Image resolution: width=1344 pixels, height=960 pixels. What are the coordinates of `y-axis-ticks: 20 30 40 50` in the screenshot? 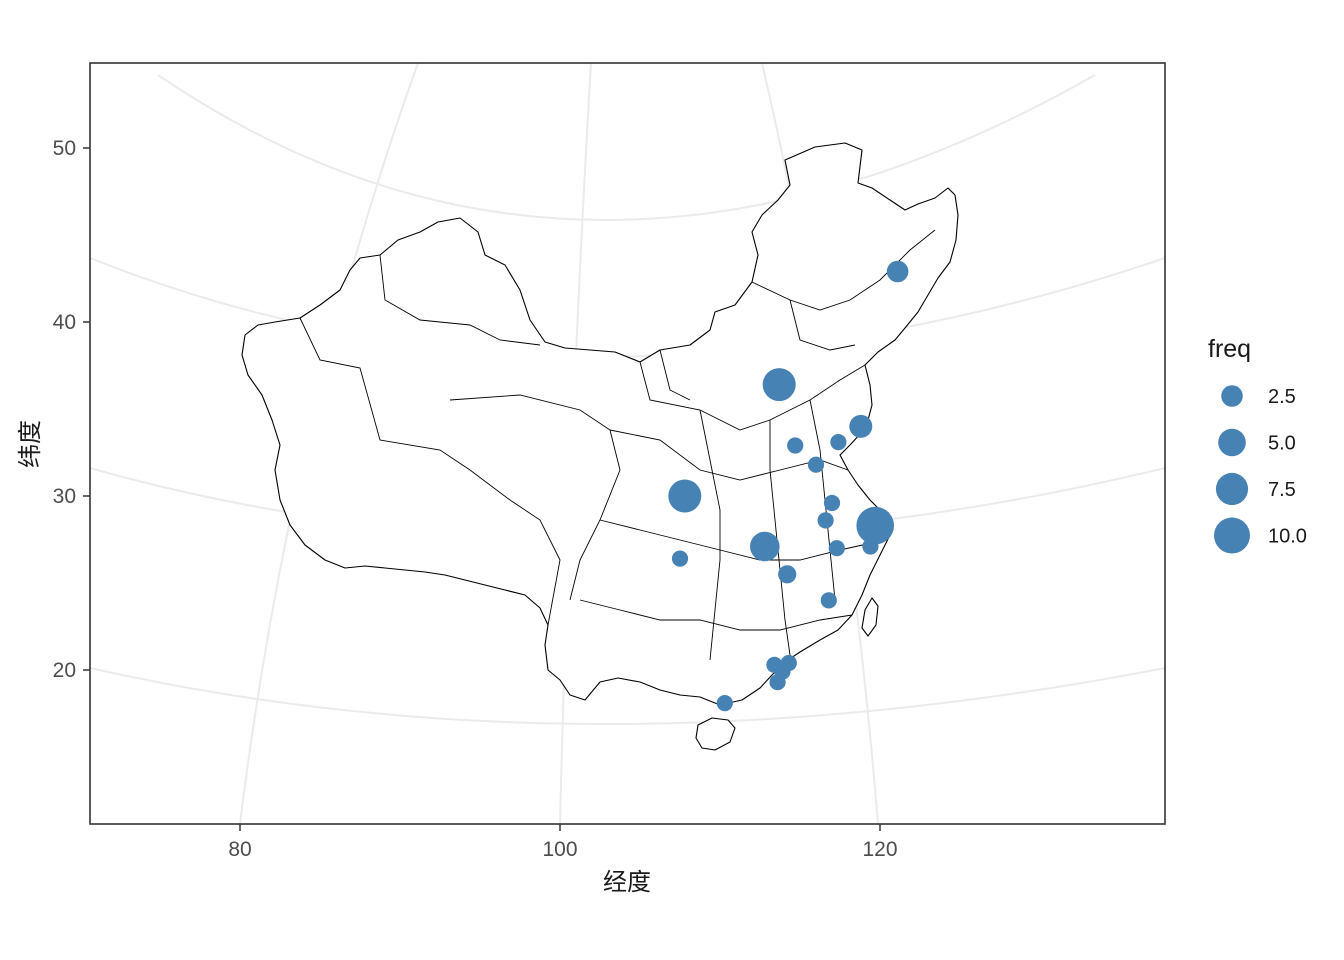 It's located at (71, 409).